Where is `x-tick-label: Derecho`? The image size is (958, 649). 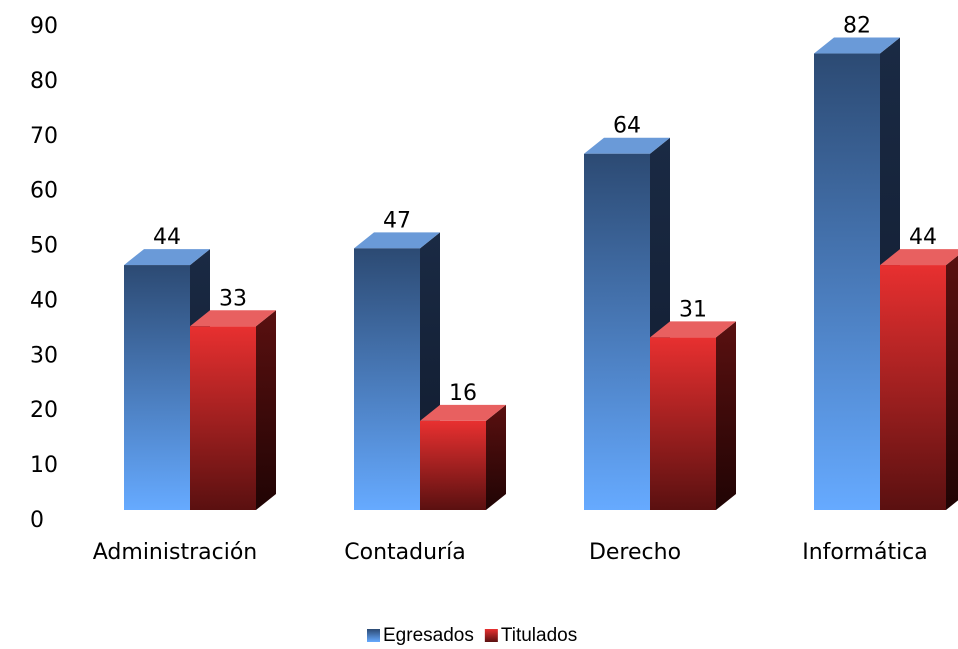
x-tick-label: Derecho is located at coordinates (635, 552).